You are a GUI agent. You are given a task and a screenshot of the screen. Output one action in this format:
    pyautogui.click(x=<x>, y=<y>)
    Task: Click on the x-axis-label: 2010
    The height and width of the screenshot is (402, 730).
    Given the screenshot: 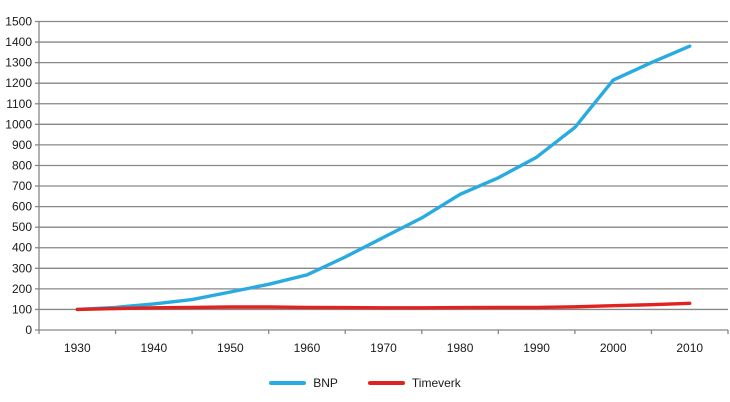 What is the action you would take?
    pyautogui.click(x=689, y=348)
    